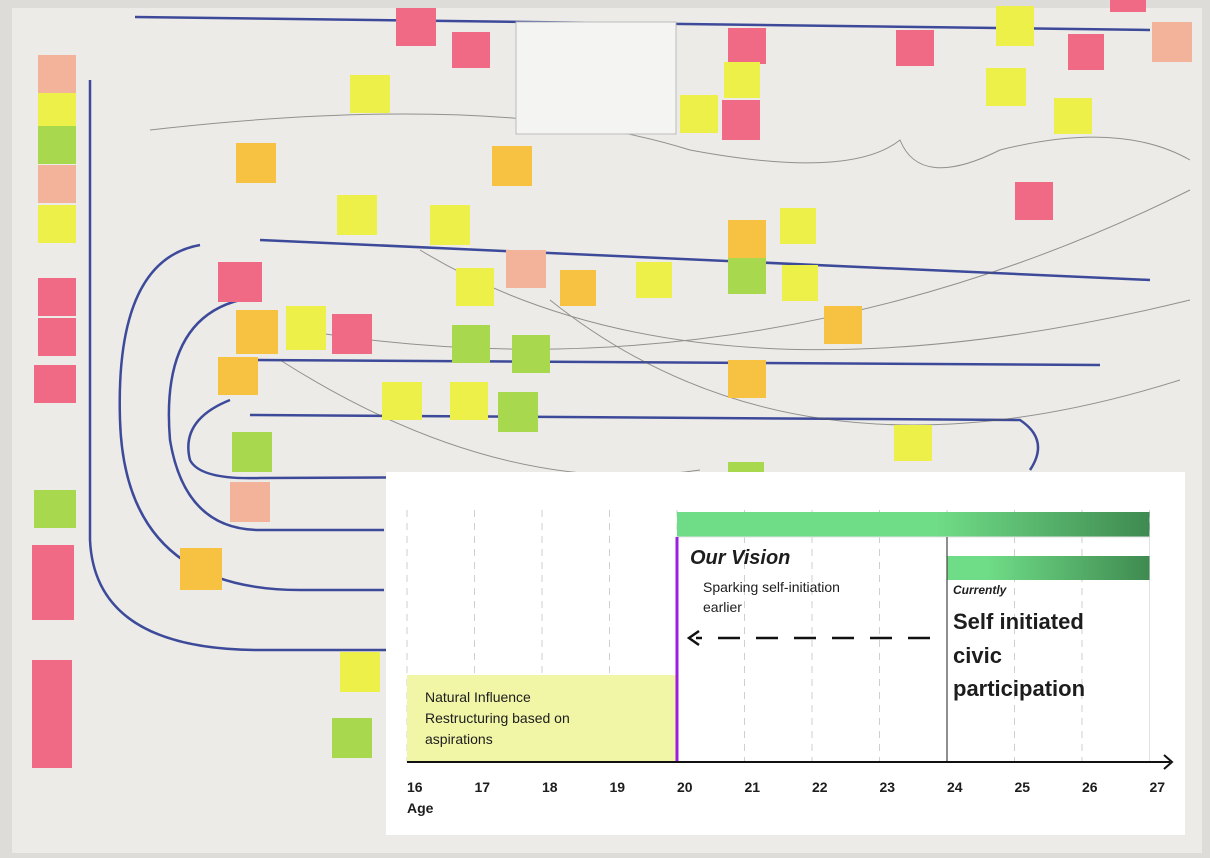 The height and width of the screenshot is (858, 1210). What do you see at coordinates (1090, 787) in the screenshot?
I see `tick-label: 26` at bounding box center [1090, 787].